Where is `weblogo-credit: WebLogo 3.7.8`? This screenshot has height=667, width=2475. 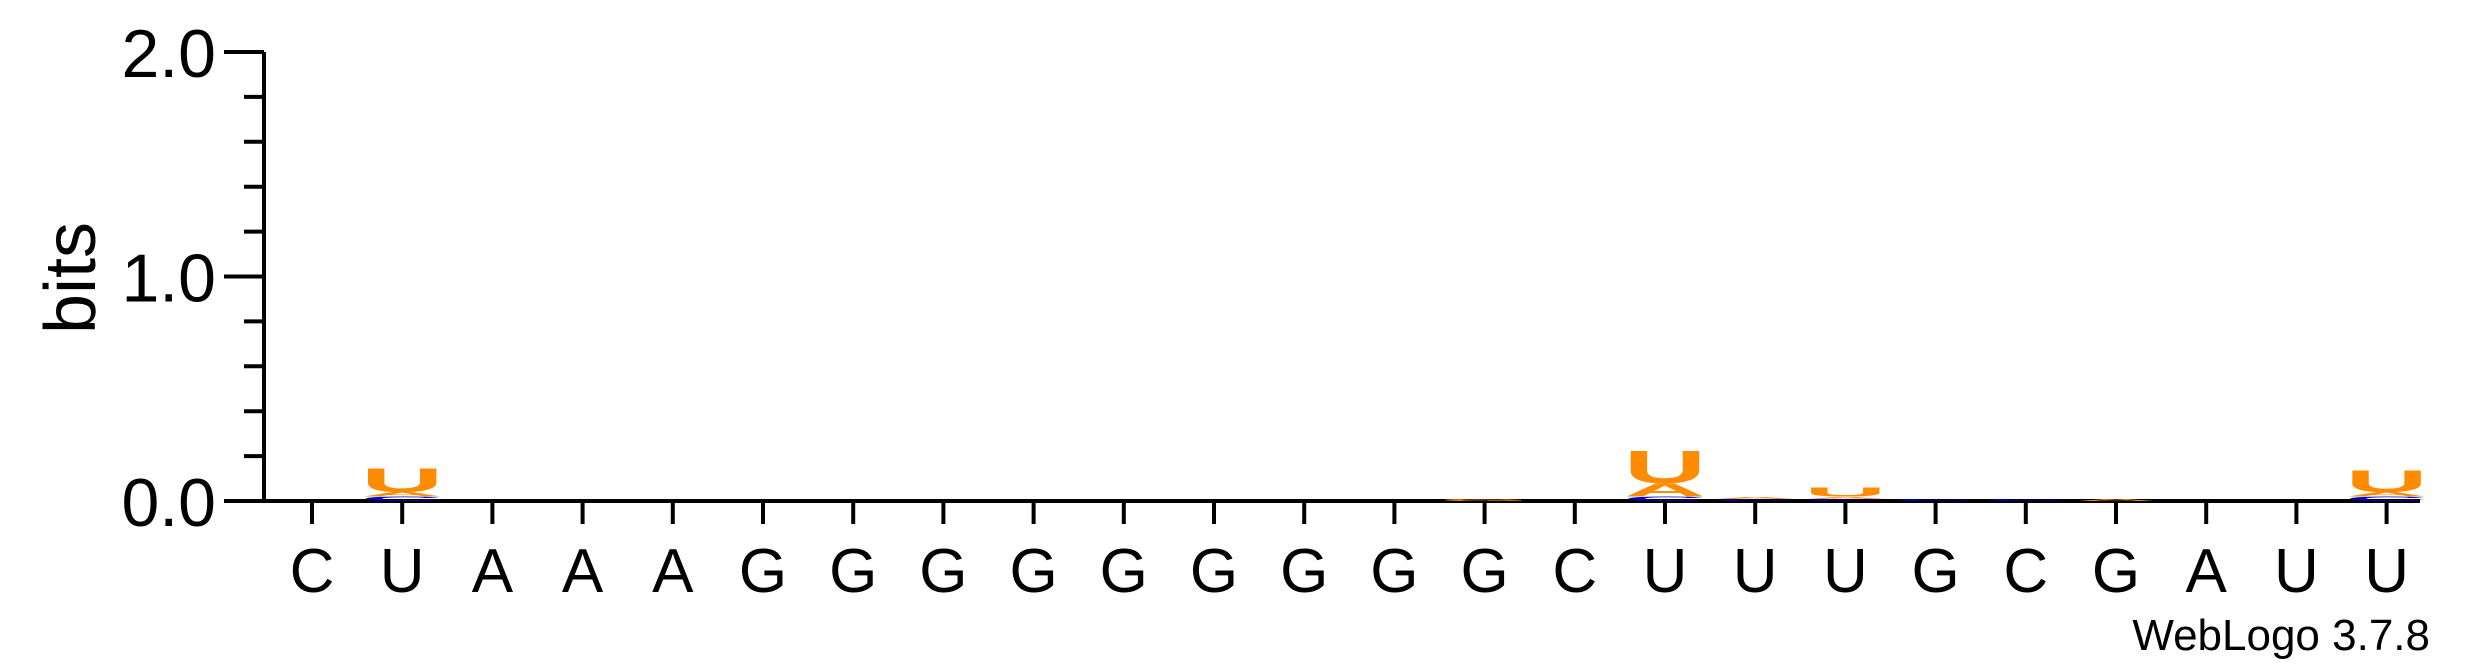 weblogo-credit: WebLogo 3.7.8 is located at coordinates (2281, 635).